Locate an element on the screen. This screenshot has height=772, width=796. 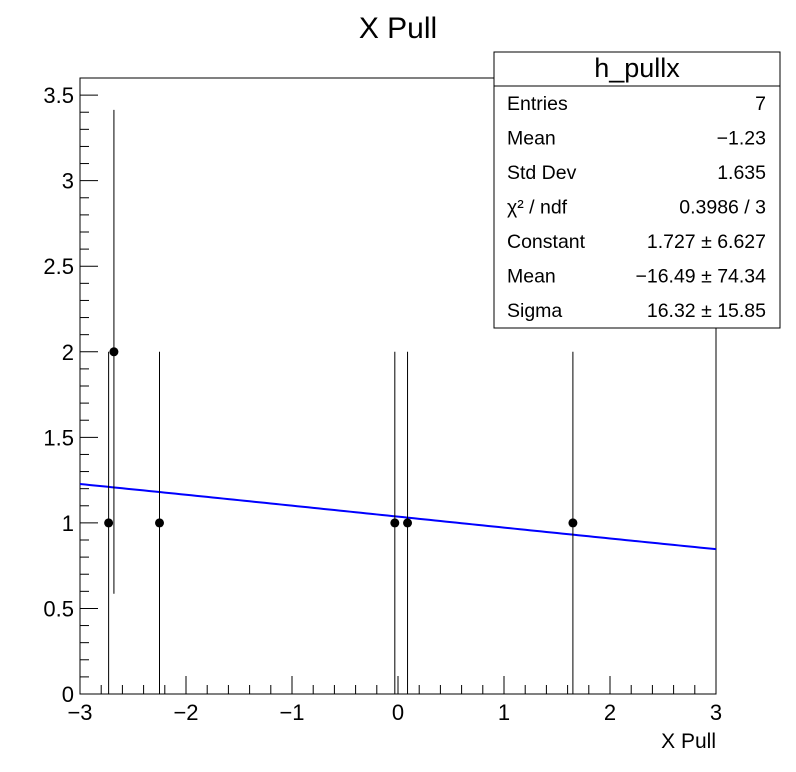
stats-label: Sigma is located at coordinates (534, 311).